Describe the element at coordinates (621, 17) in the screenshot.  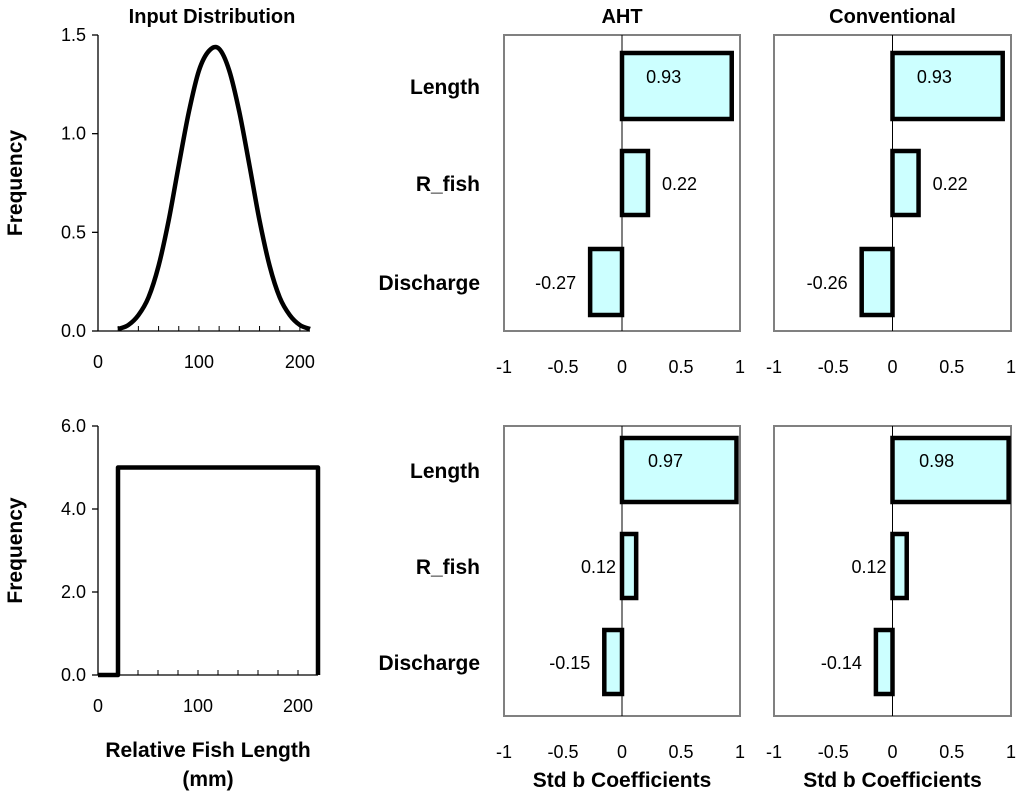
I see `panel-title: AHT` at that location.